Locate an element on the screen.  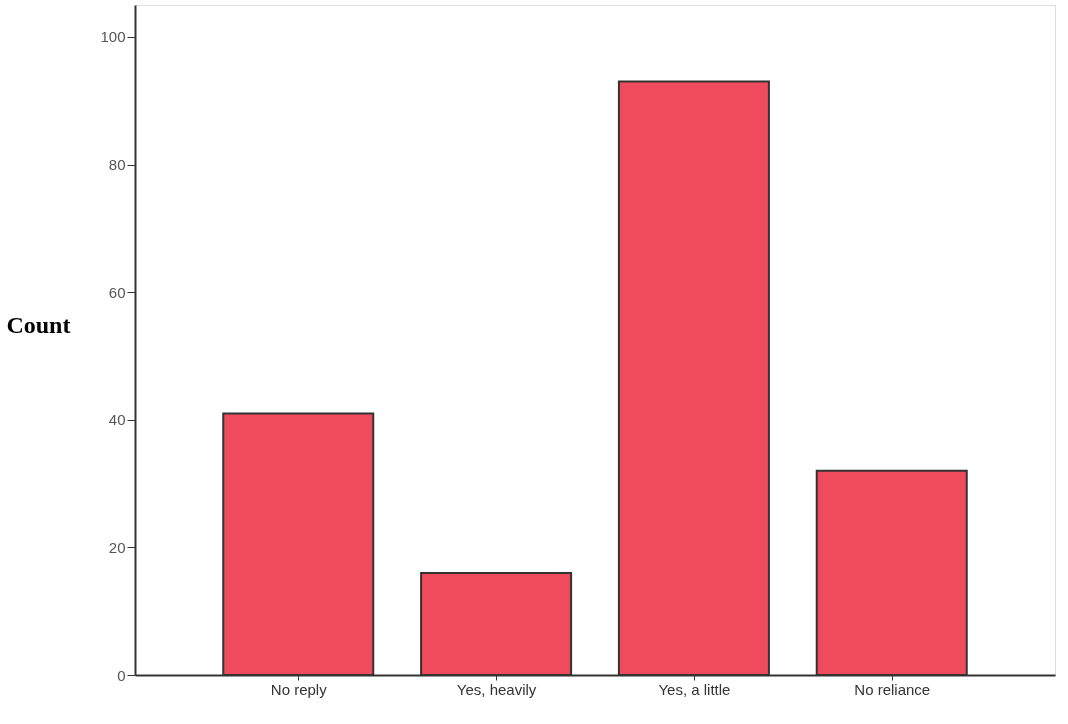
y-tick-label: 60 is located at coordinates (117, 292).